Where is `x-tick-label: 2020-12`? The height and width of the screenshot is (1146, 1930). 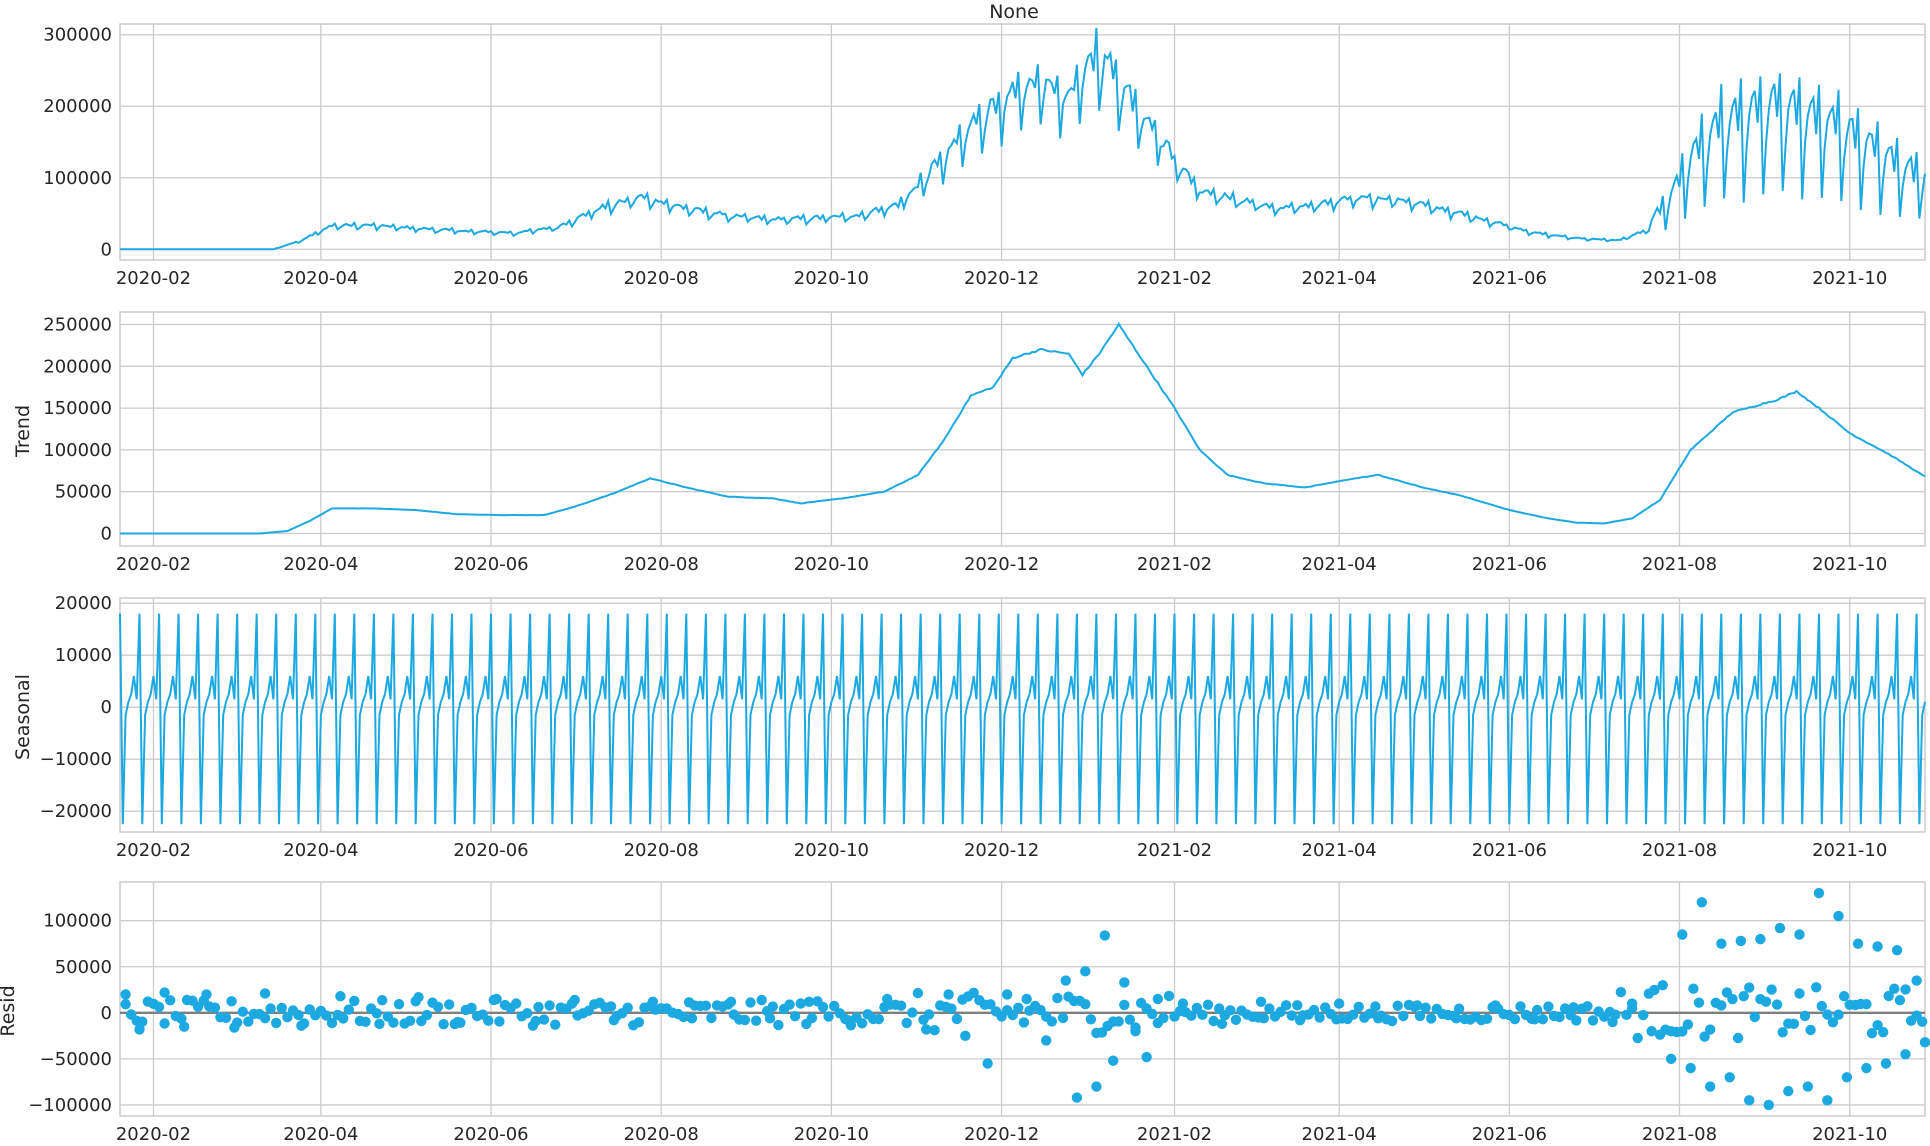 x-tick-label: 2020-12 is located at coordinates (1001, 850).